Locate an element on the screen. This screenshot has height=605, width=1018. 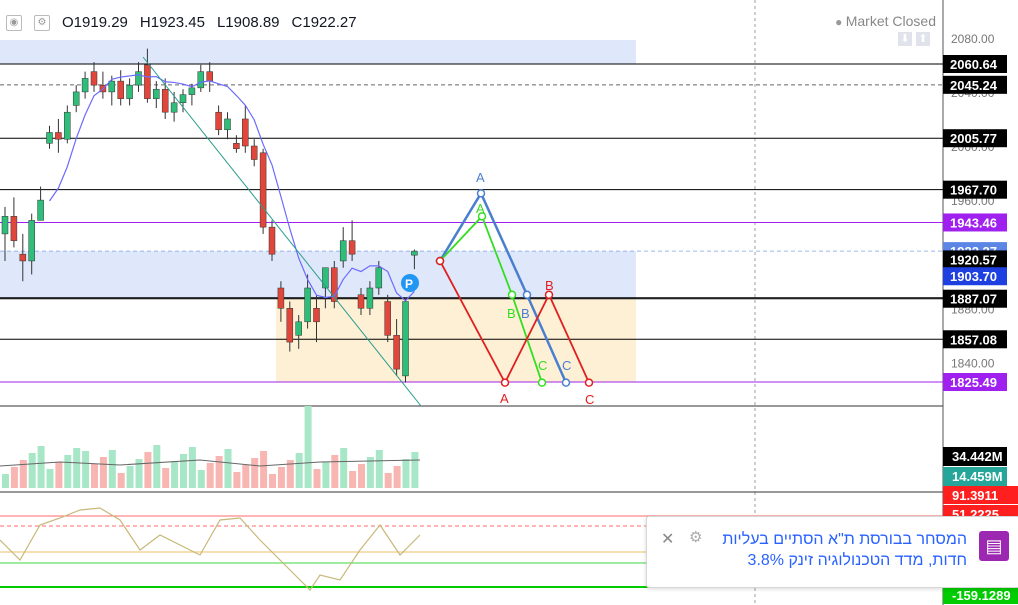
price-tag-label: 1903.70 is located at coordinates (973, 276).